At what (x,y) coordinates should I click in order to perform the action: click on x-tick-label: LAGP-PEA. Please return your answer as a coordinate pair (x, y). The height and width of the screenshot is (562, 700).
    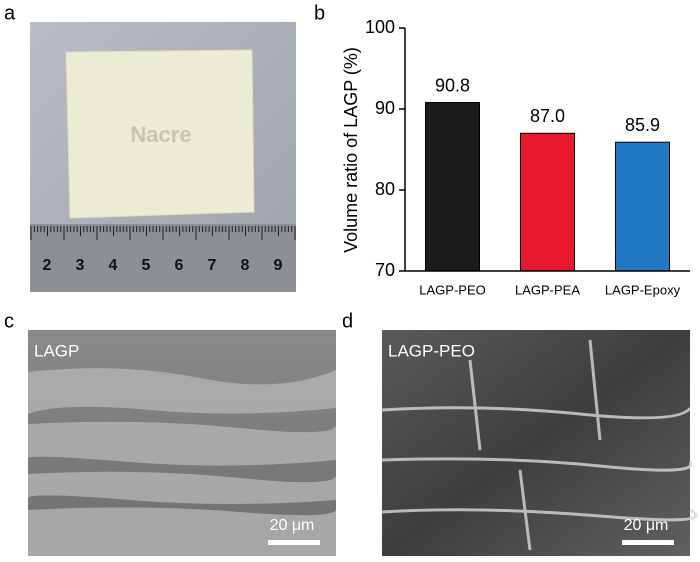
    Looking at the image, I should click on (547, 289).